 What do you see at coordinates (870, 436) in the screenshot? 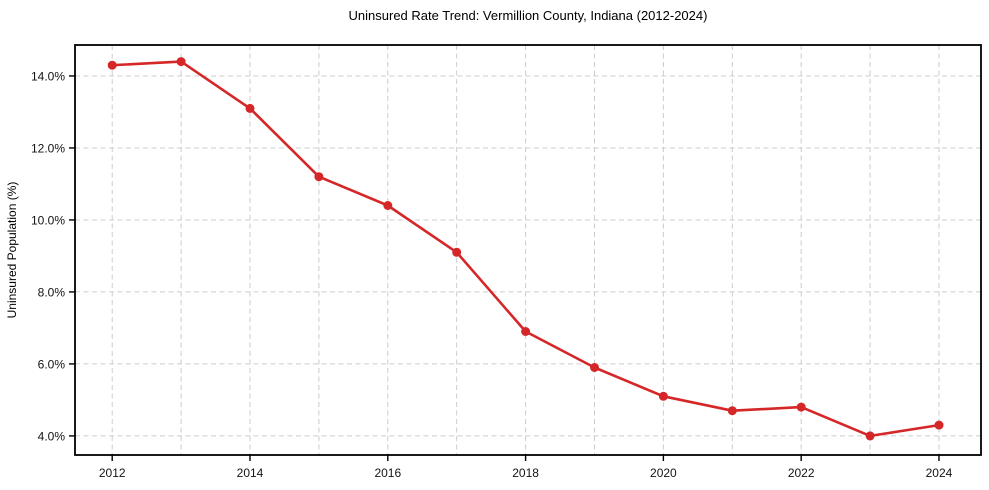
I see `data-point-2023` at bounding box center [870, 436].